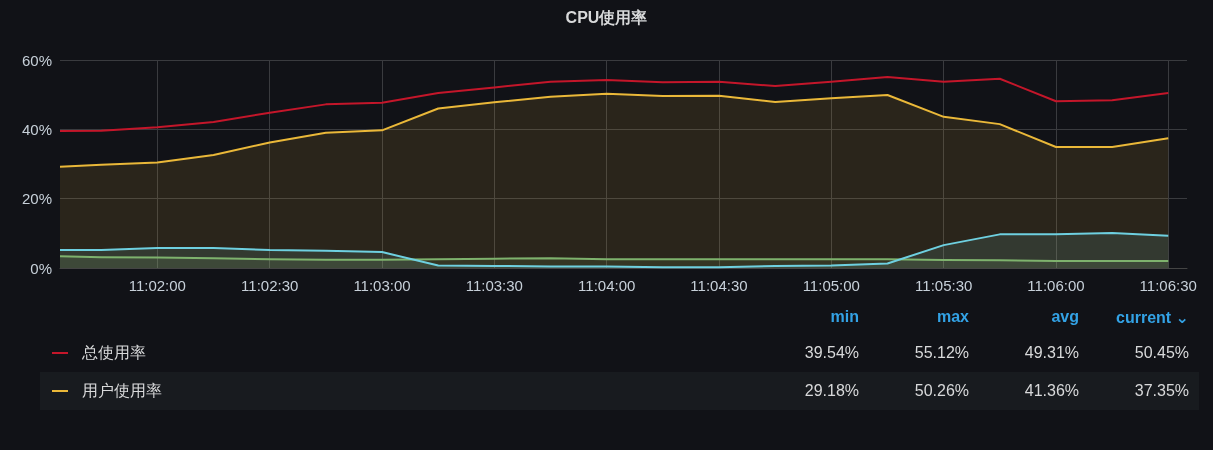  I want to click on y-tick-label: 0%, so click(41, 268).